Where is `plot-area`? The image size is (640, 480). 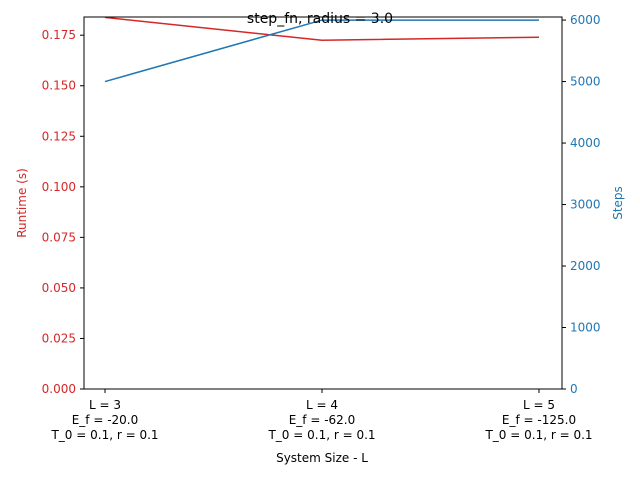
plot-area is located at coordinates (322, 49).